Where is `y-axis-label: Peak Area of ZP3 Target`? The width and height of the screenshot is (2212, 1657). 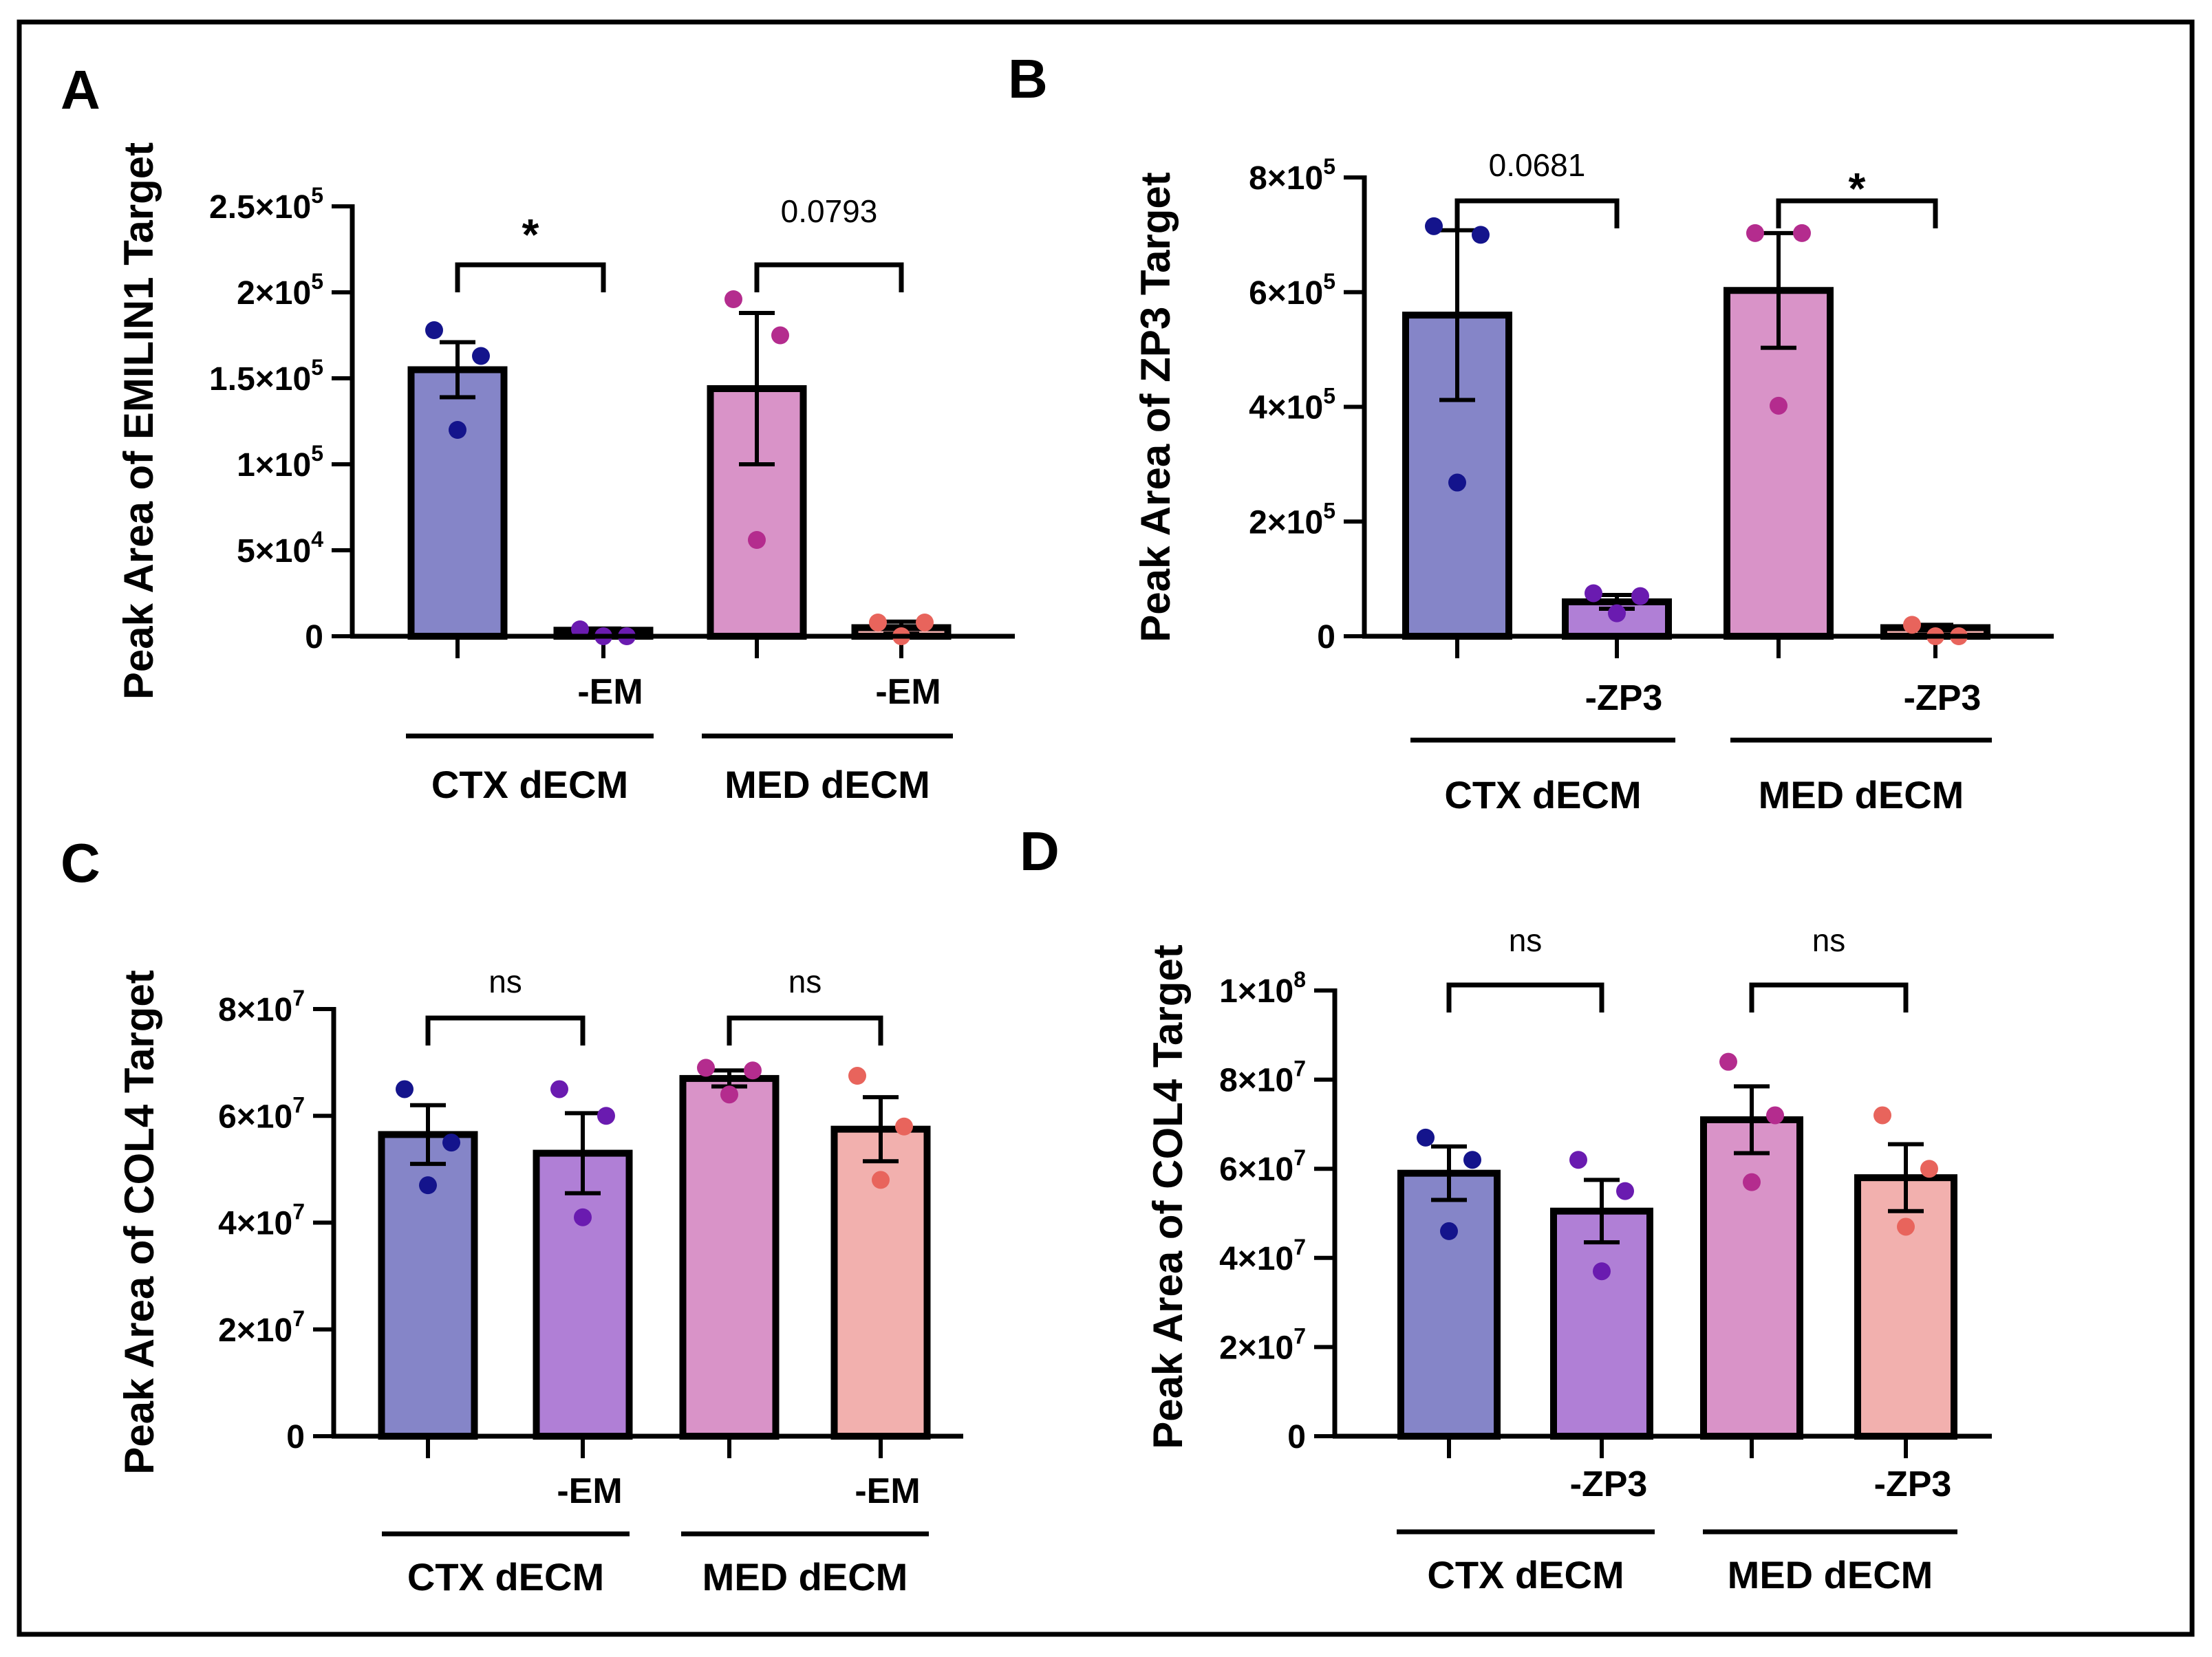
y-axis-label: Peak Area of ZP3 Target is located at coordinates (1155, 407).